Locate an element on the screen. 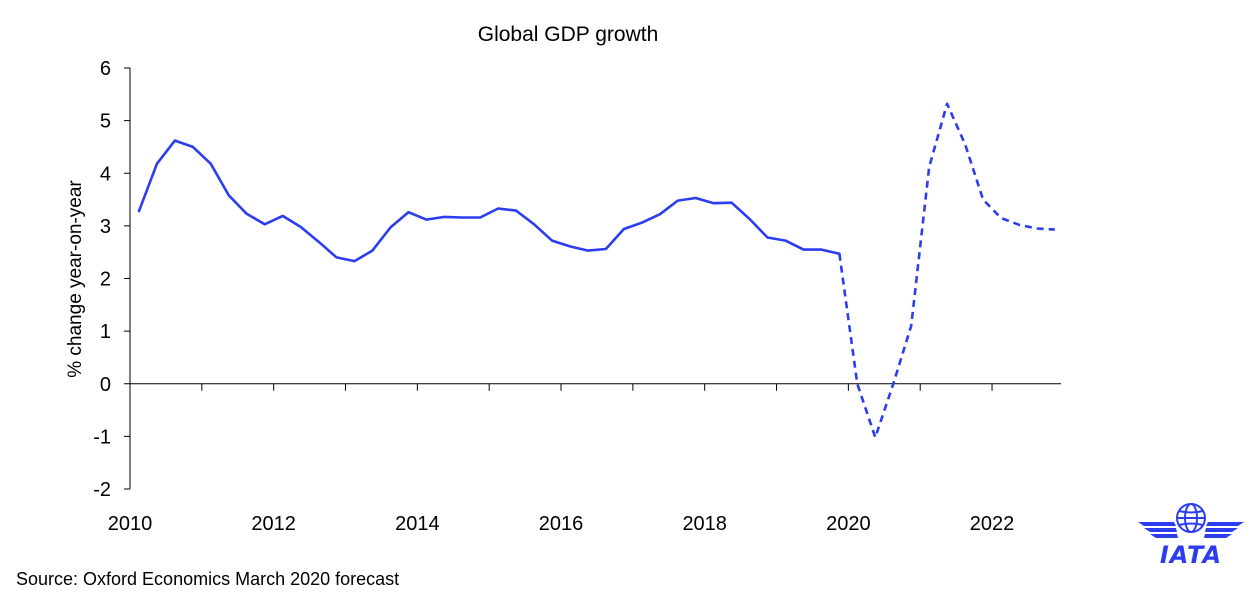 Image resolution: width=1258 pixels, height=602 pixels. y-tick-label: 0 is located at coordinates (105, 385).